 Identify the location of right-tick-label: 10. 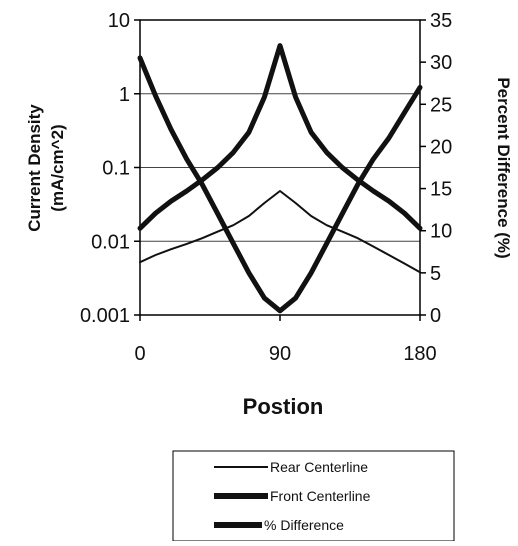
(441, 232).